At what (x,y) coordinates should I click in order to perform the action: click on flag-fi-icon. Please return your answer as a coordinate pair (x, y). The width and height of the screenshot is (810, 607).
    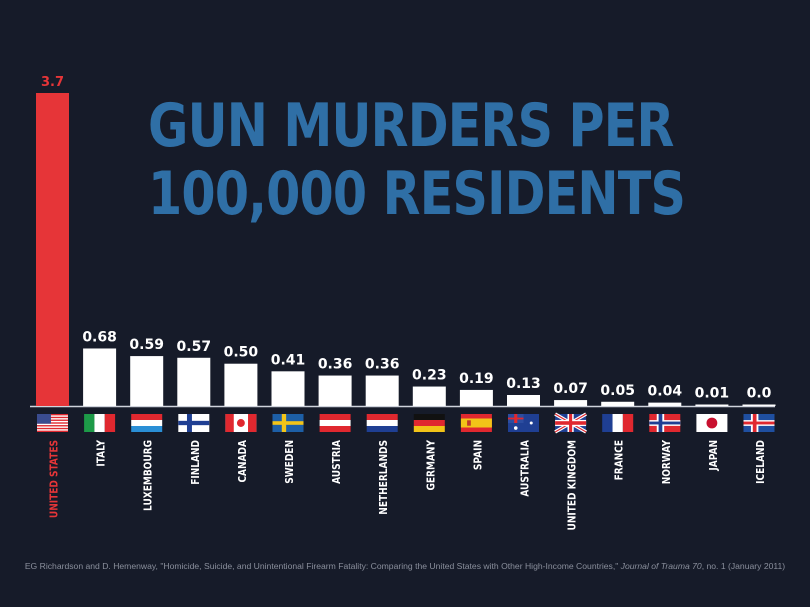
    Looking at the image, I should click on (194, 423).